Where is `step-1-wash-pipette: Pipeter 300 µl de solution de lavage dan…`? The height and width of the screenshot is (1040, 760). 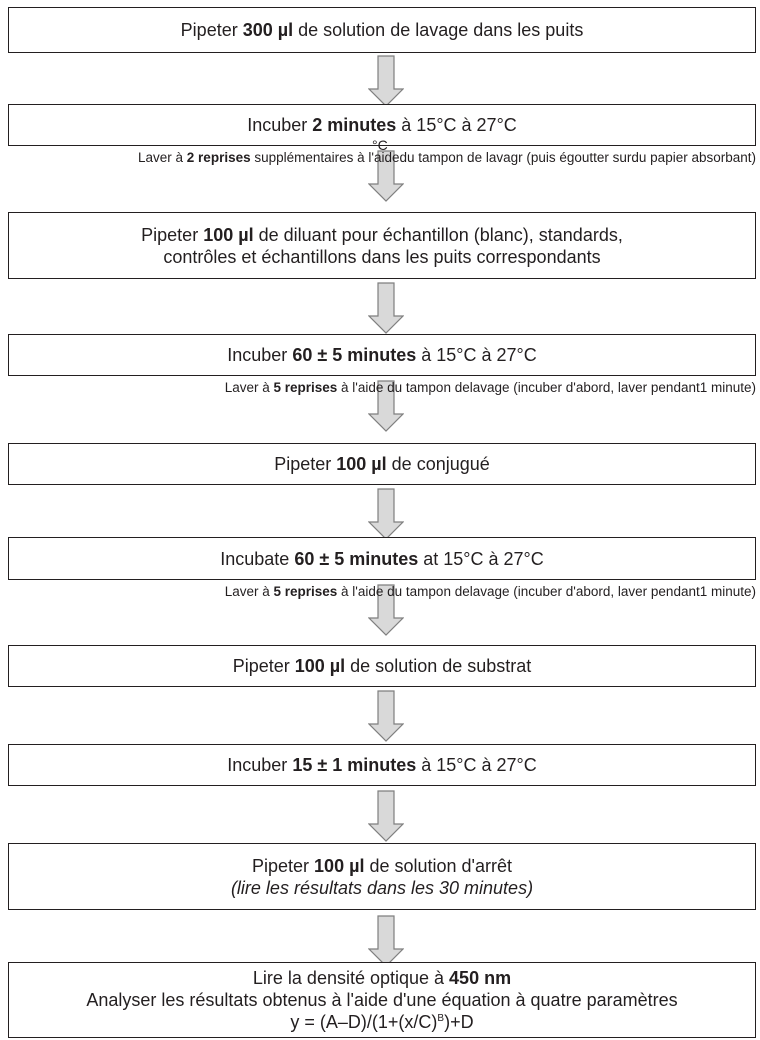
step-1-wash-pipette: Pipeter 300 µl de solution de lavage dan… is located at coordinates (382, 30).